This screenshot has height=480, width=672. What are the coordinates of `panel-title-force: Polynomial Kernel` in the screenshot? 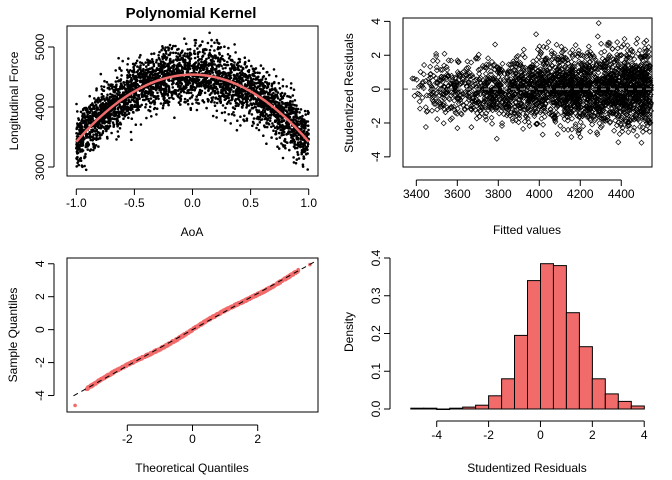 It's located at (191, 13).